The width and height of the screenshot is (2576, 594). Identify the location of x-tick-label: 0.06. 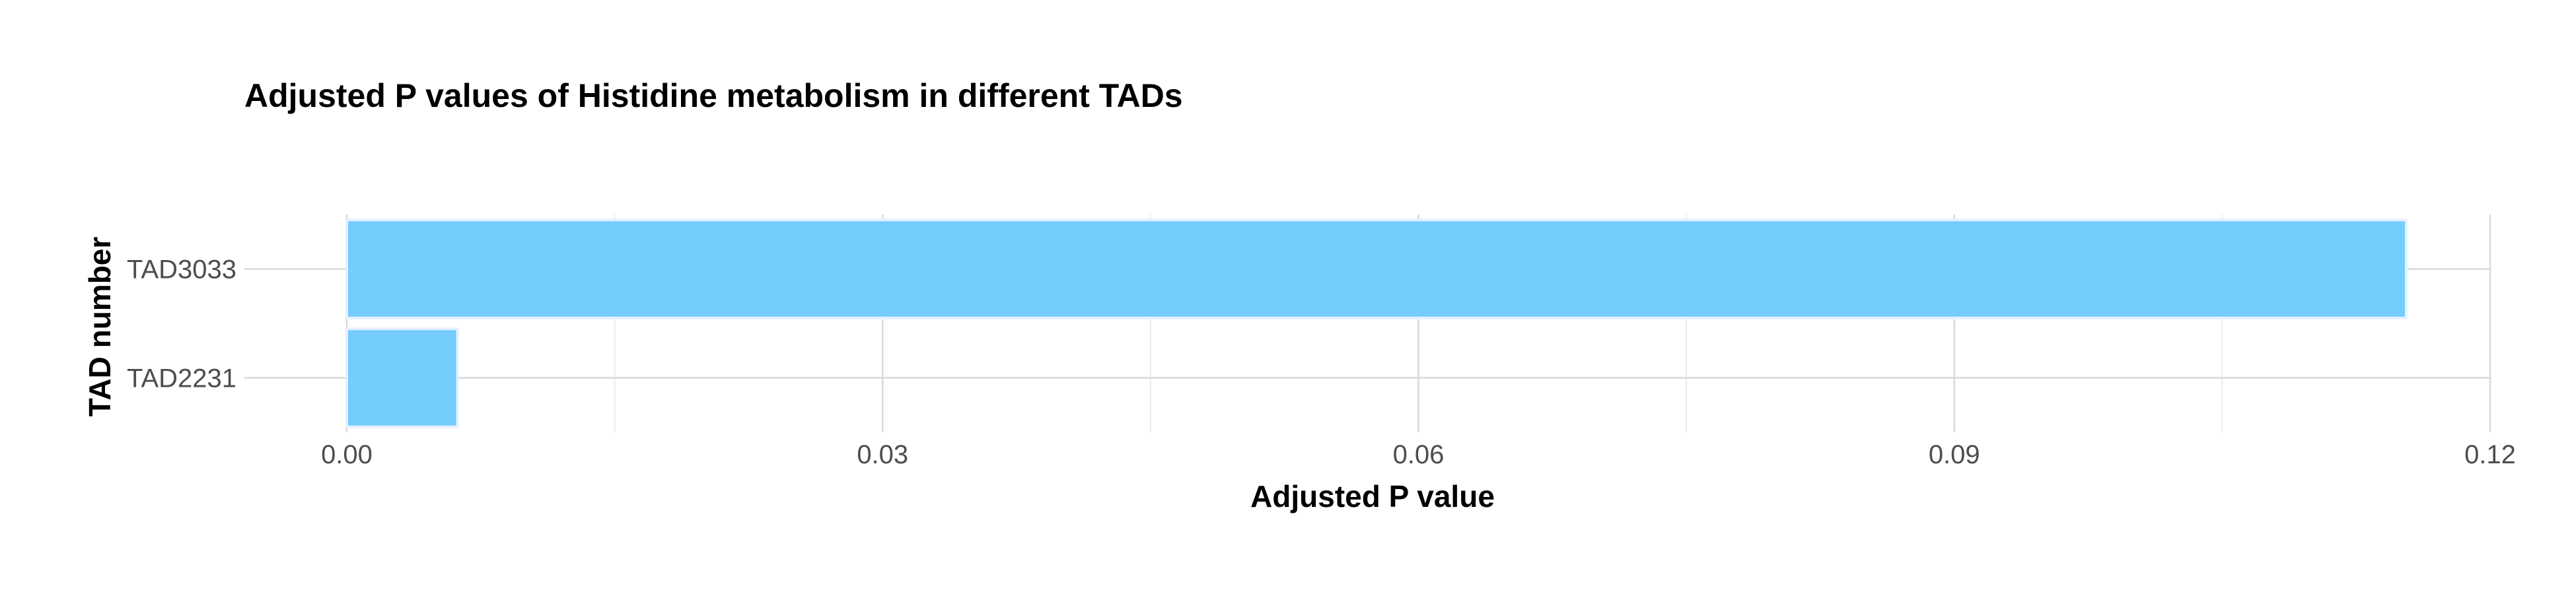
(1419, 454).